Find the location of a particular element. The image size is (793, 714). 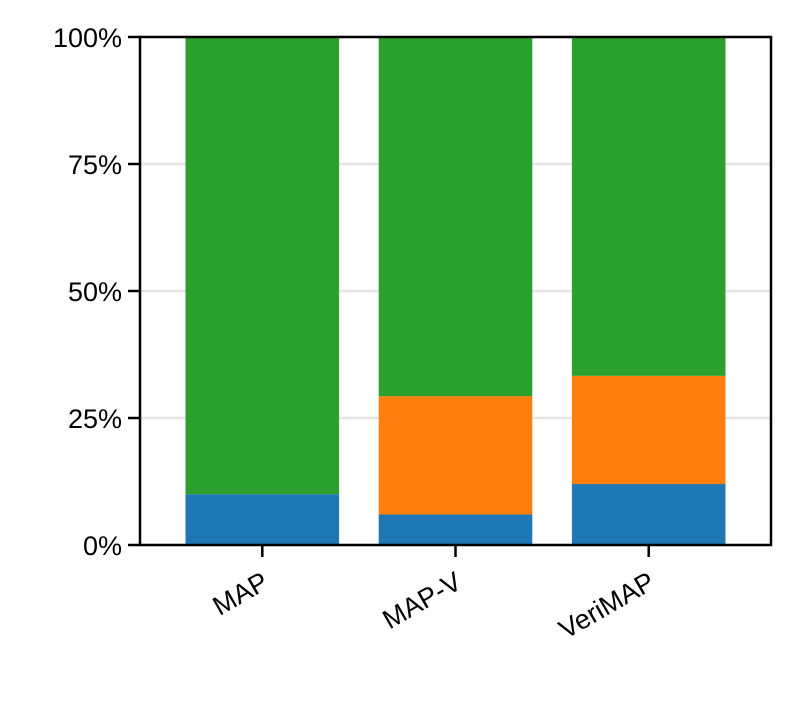

y-tick-label: 50% is located at coordinates (95, 292).